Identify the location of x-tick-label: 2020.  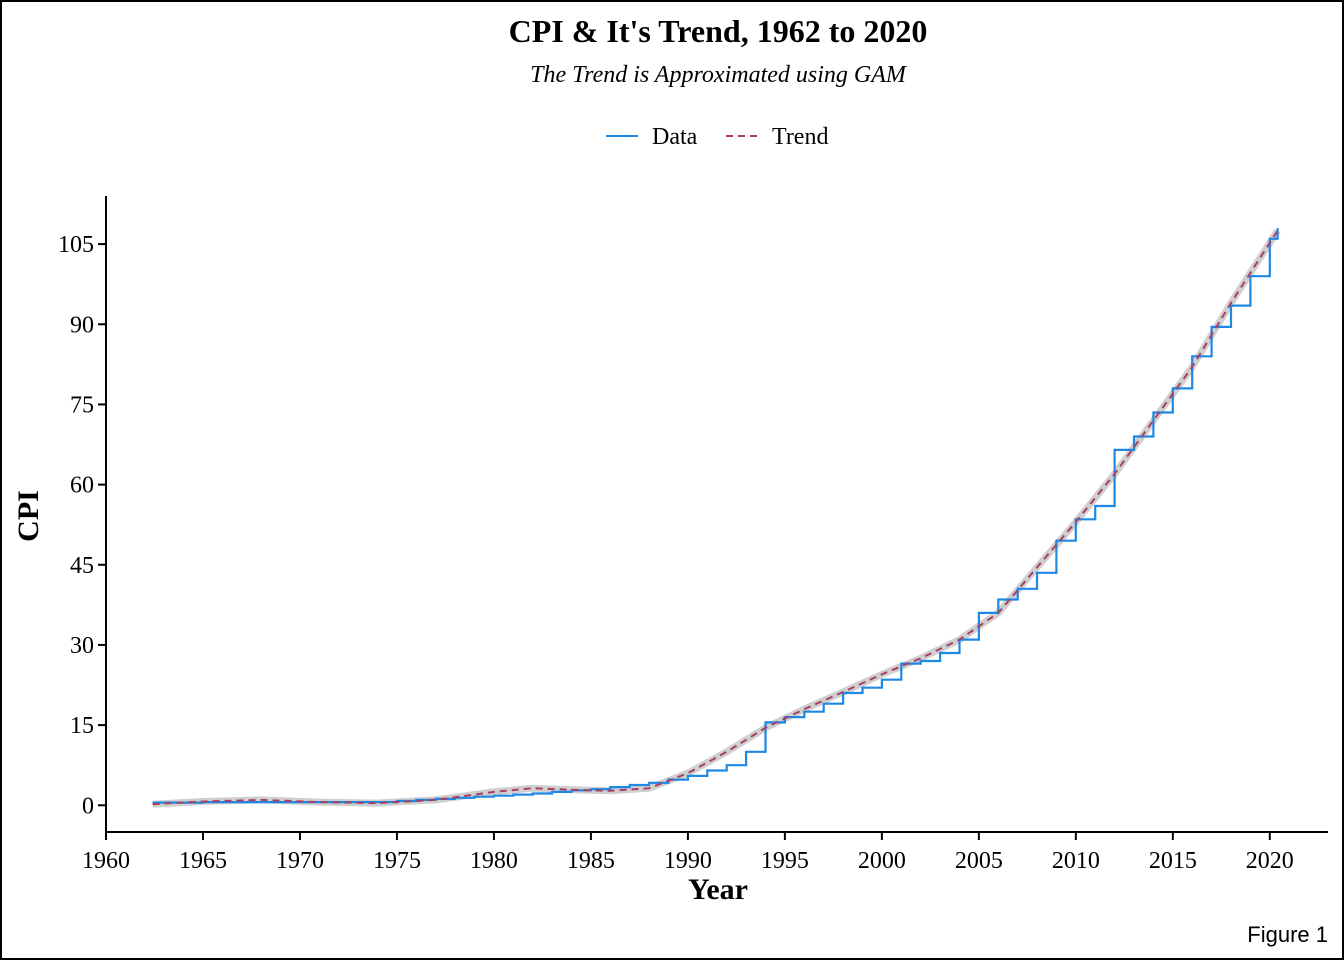
(1270, 861).